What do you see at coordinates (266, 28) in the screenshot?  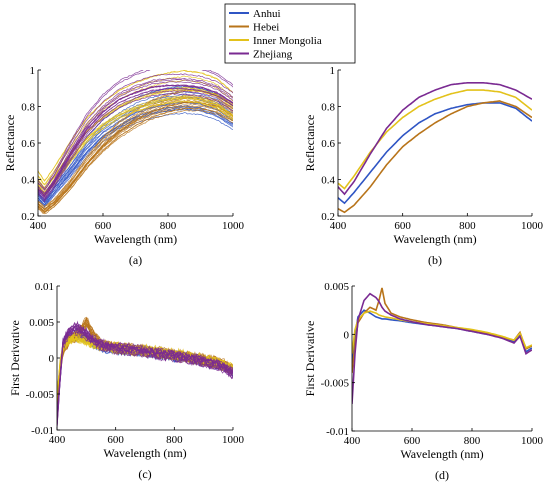 I see `legend-label: Hebei` at bounding box center [266, 28].